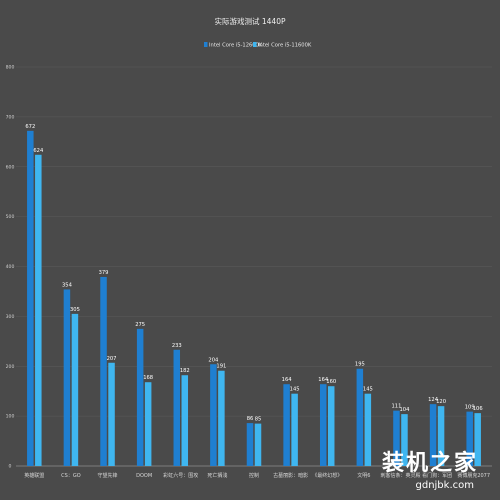 The height and width of the screenshot is (500, 500). I want to click on data-label: 354, so click(67, 285).